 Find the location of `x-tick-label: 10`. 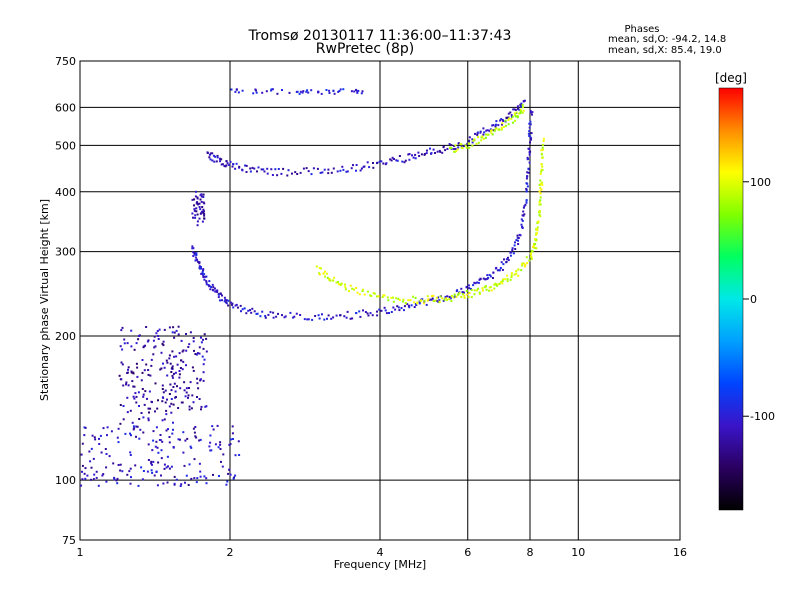

x-tick-label: 10 is located at coordinates (578, 552).